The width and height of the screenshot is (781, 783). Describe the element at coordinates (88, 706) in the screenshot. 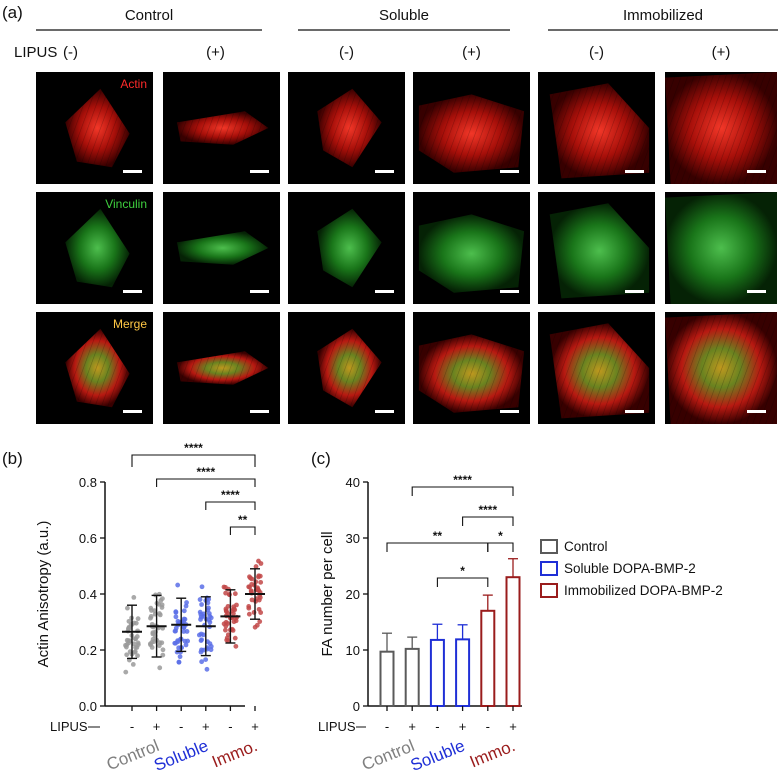

I see `y-tick-label: 0.0` at that location.